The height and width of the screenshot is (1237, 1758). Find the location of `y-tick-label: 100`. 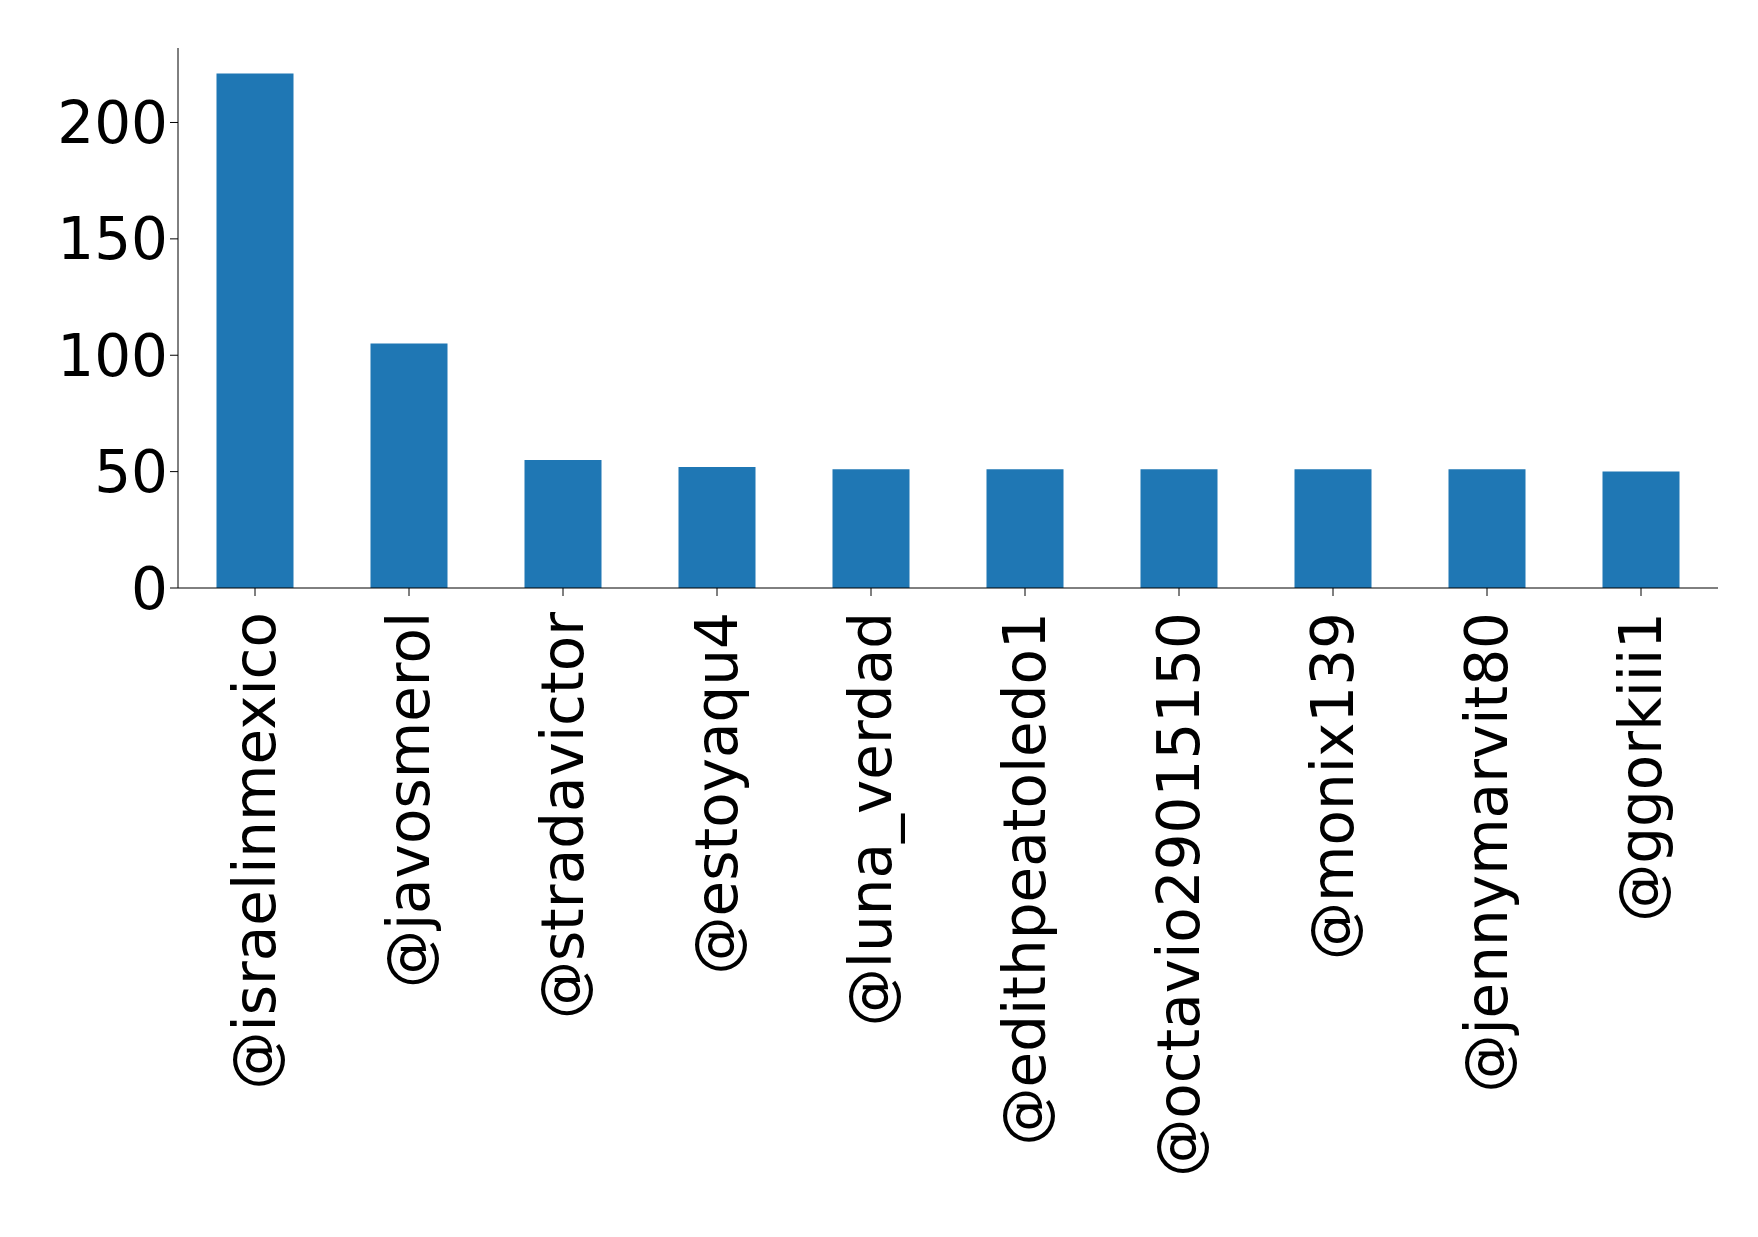

y-tick-label: 100 is located at coordinates (112, 355).